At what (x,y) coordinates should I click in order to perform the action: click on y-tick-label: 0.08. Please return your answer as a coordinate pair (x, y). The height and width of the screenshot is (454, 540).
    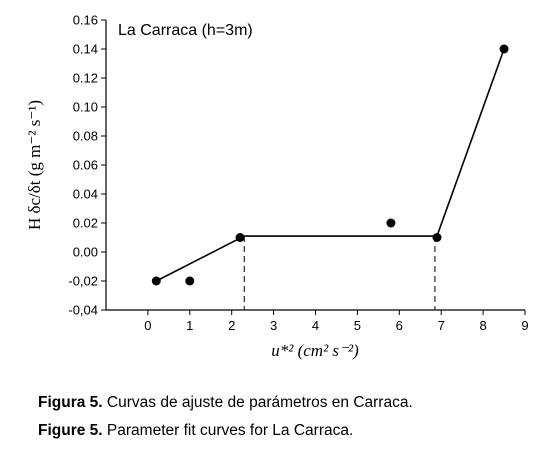
    Looking at the image, I should click on (85, 136).